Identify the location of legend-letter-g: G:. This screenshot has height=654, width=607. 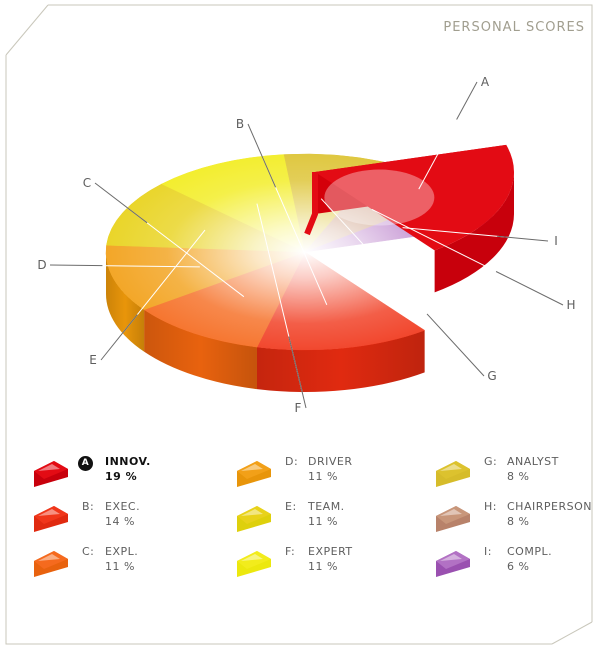
(491, 461).